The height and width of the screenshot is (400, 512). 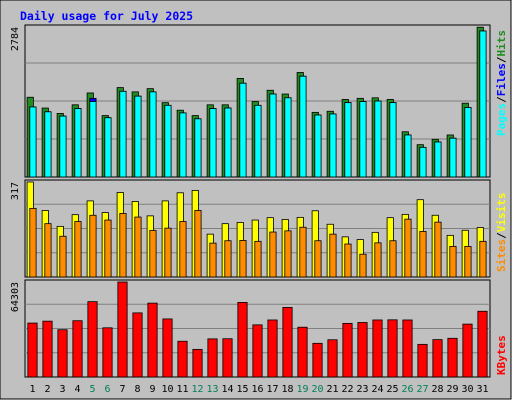 What do you see at coordinates (452, 389) in the screenshot?
I see `x-tick-label: 29` at bounding box center [452, 389].